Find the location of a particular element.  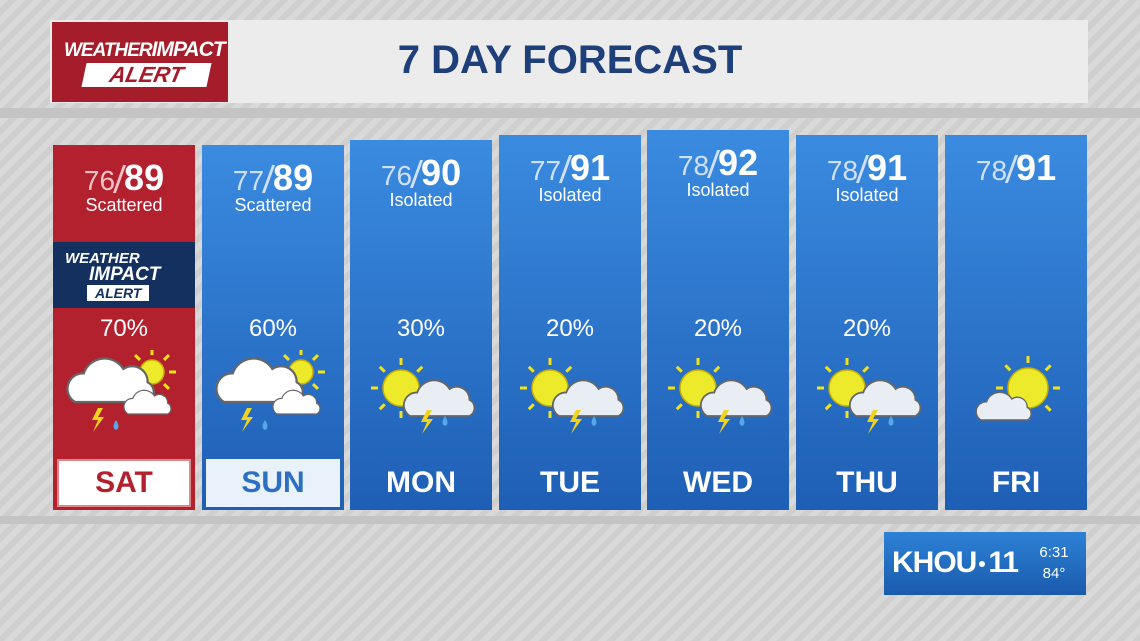

station-logo: KHOU 11 is located at coordinates (955, 563).